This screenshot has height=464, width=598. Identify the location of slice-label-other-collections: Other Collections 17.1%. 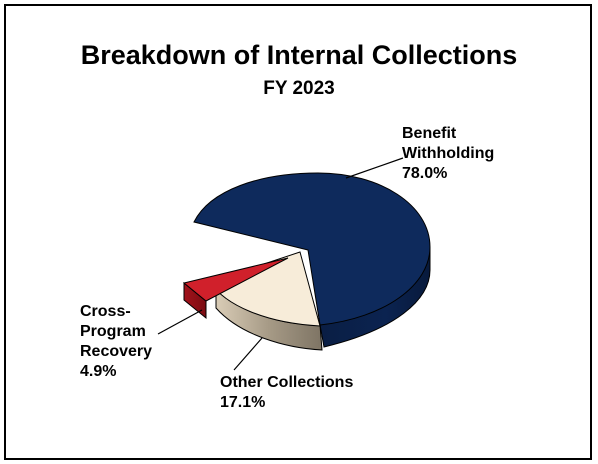
(287, 392).